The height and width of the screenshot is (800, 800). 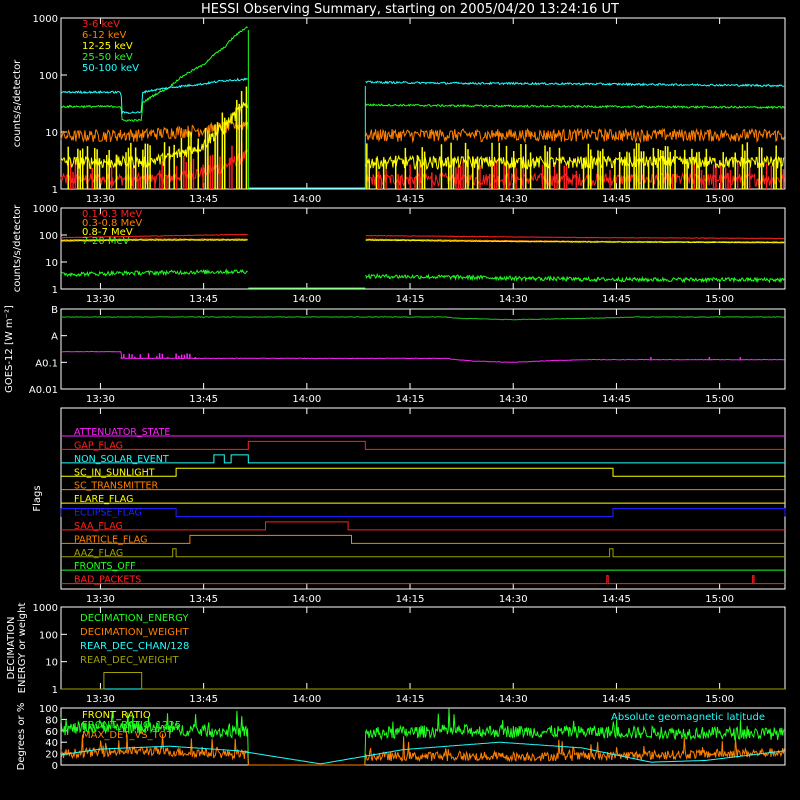 What do you see at coordinates (134, 646) in the screenshot?
I see `panel-decimation-legend-entry: REAR_DEC_CHAN/128` at bounding box center [134, 646].